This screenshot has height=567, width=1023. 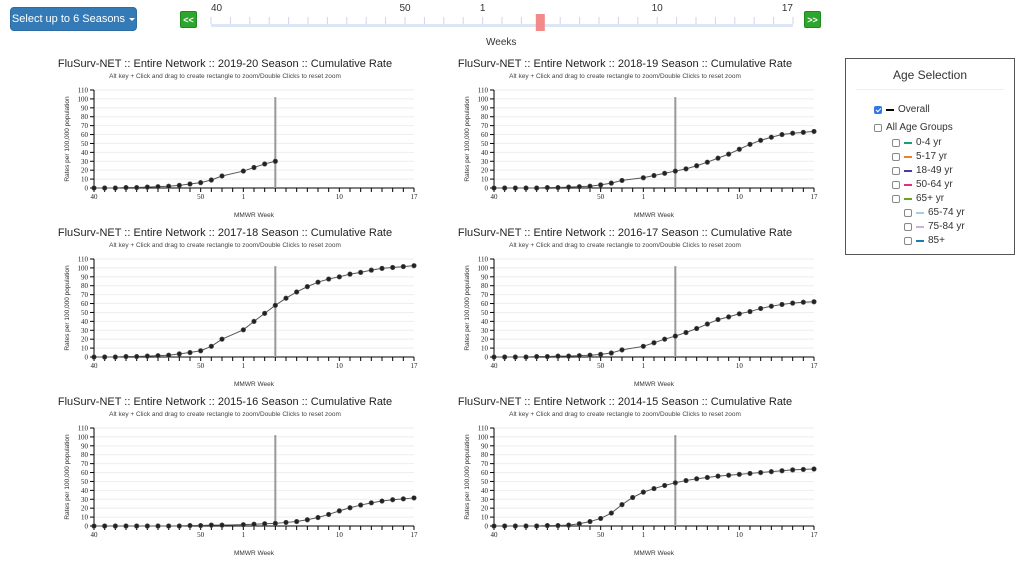 I want to click on y-tick-label: 40, so click(x=85, y=491).